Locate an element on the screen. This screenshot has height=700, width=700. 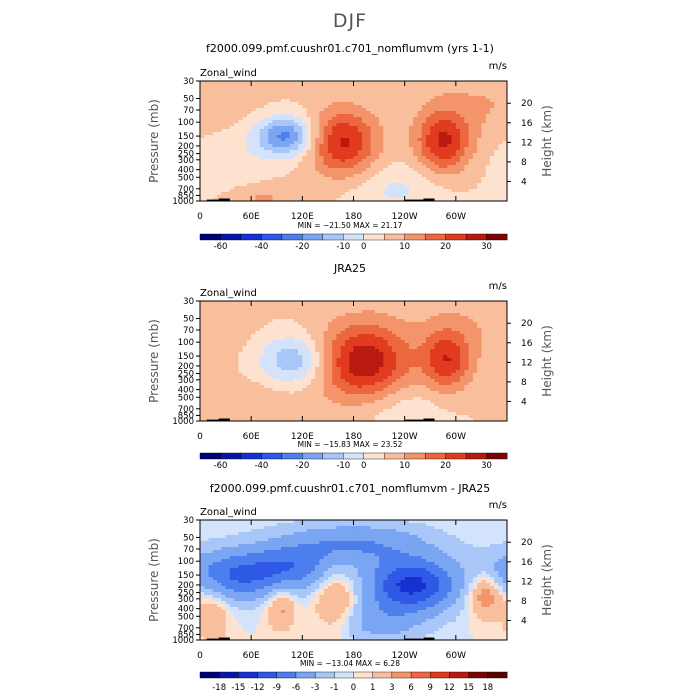
y-tick-label: 30 is located at coordinates (188, 82).